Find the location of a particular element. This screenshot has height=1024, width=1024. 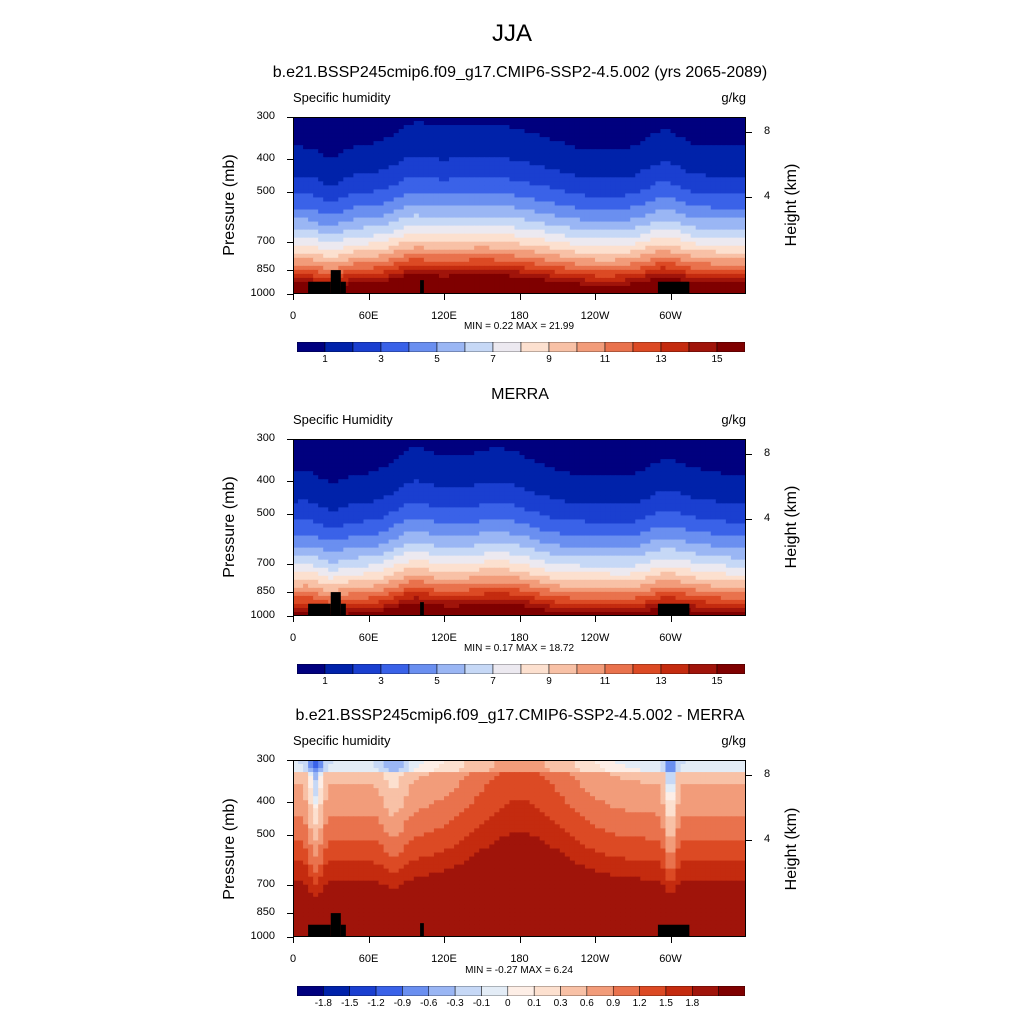

panel-2-ylabel-right: Height (km) is located at coordinates (791, 527).